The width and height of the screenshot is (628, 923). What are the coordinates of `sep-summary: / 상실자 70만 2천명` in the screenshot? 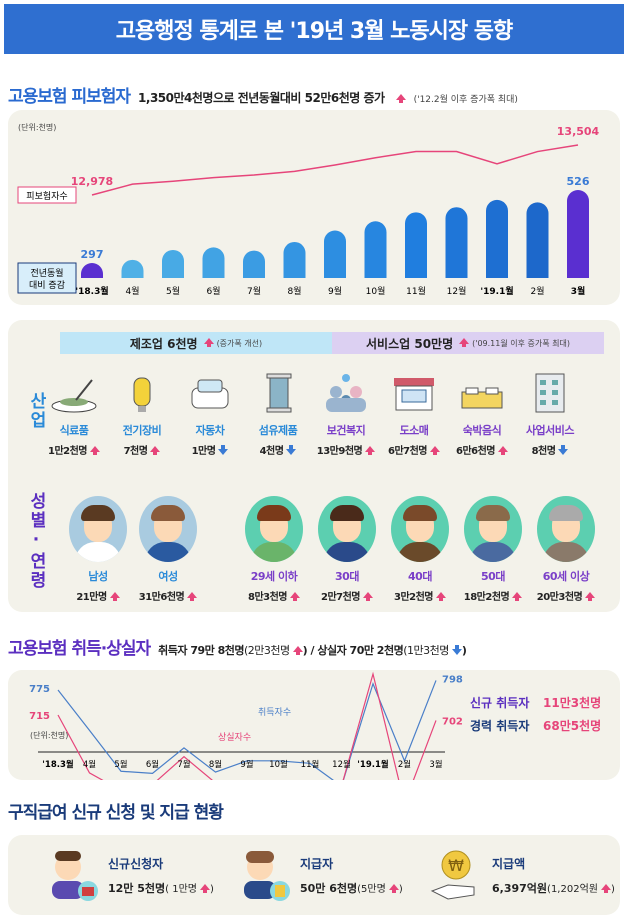 It's located at (357, 650).